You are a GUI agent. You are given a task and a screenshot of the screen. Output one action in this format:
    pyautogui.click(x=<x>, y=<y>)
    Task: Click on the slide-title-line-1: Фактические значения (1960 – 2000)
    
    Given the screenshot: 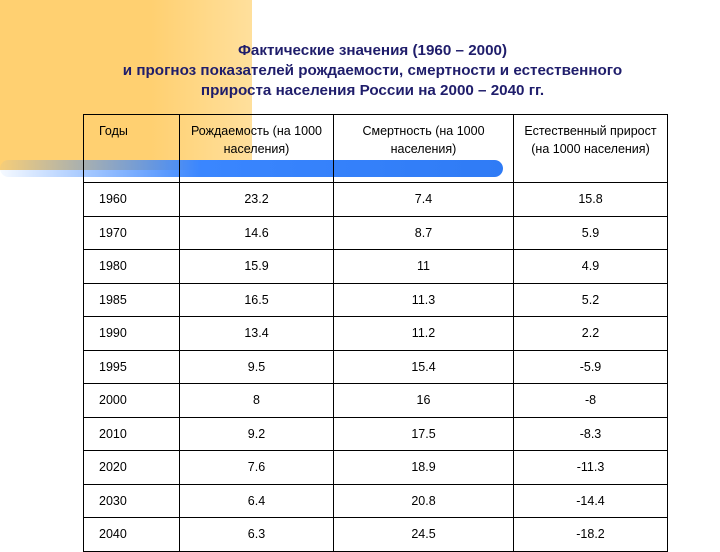 What is the action you would take?
    pyautogui.click(x=372, y=50)
    